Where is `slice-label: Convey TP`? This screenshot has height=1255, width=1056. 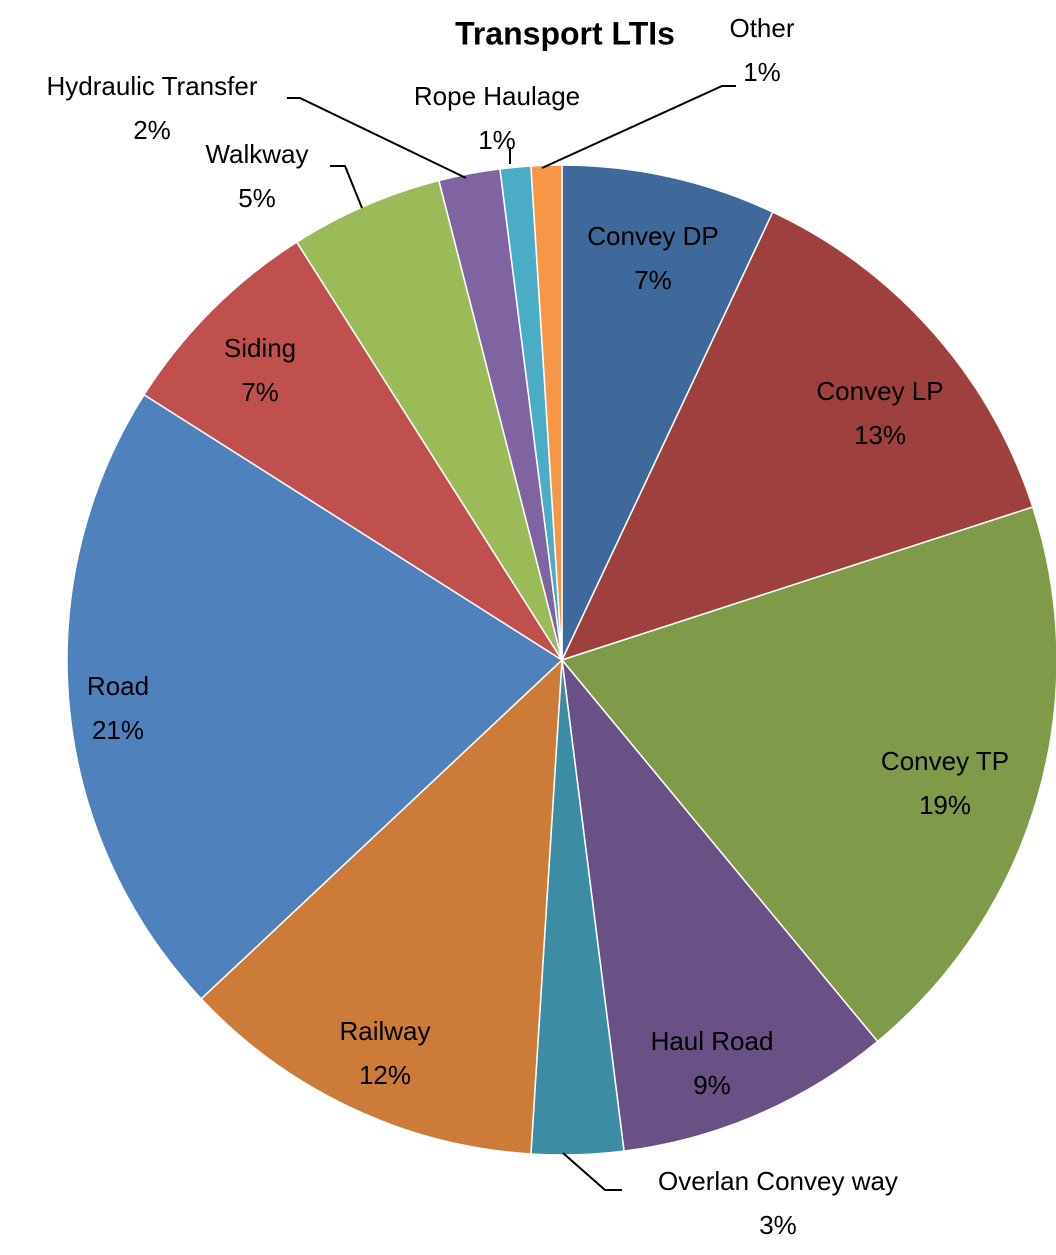 slice-label: Convey TP is located at coordinates (945, 761).